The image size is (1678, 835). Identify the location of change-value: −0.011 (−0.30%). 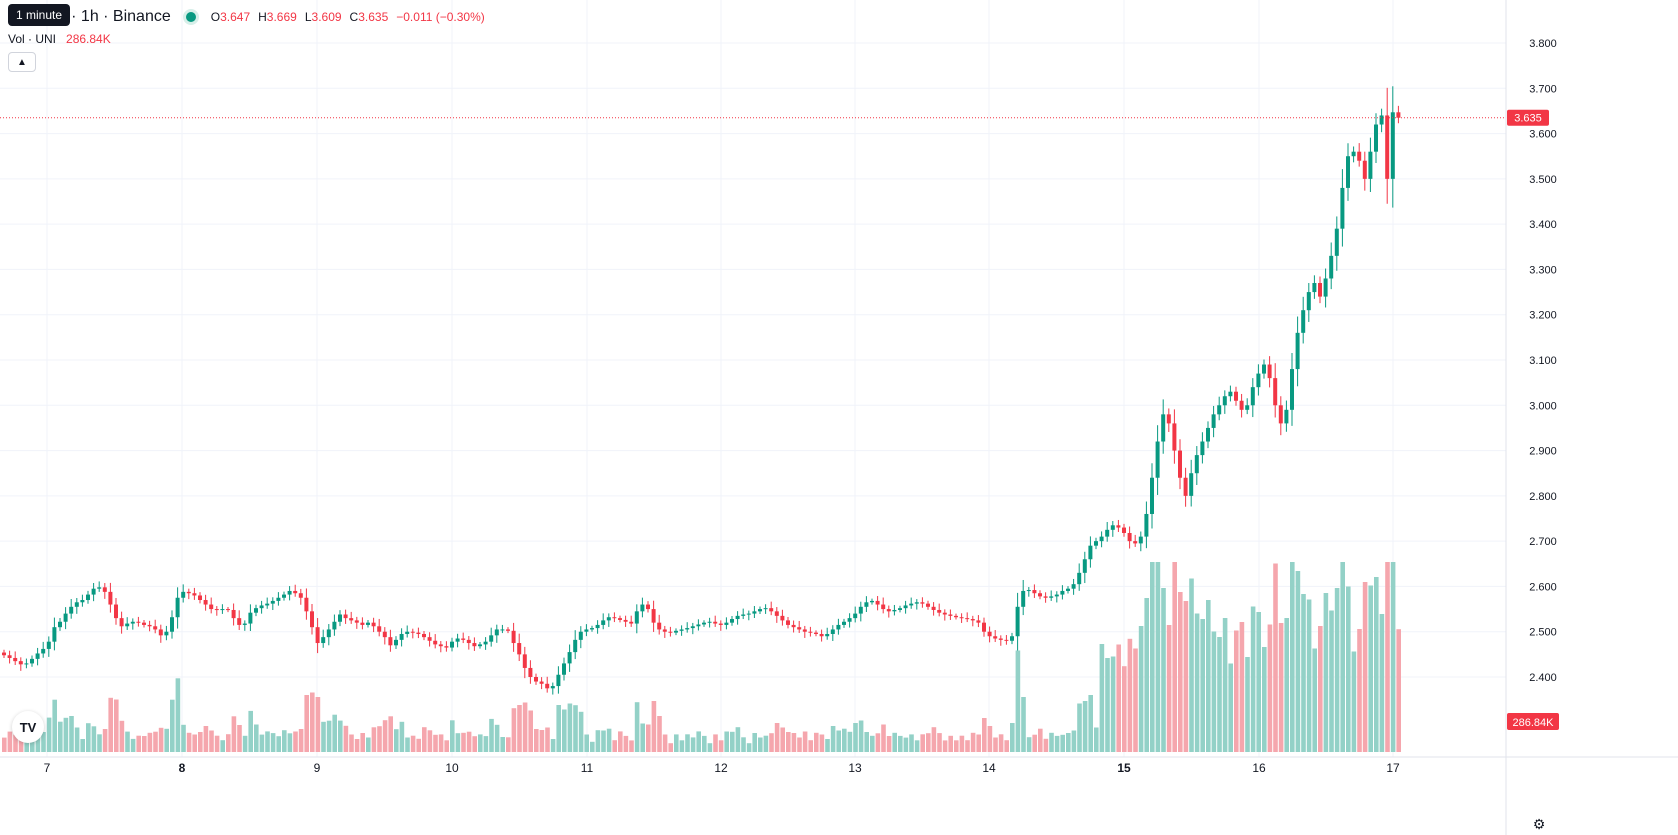
(440, 17).